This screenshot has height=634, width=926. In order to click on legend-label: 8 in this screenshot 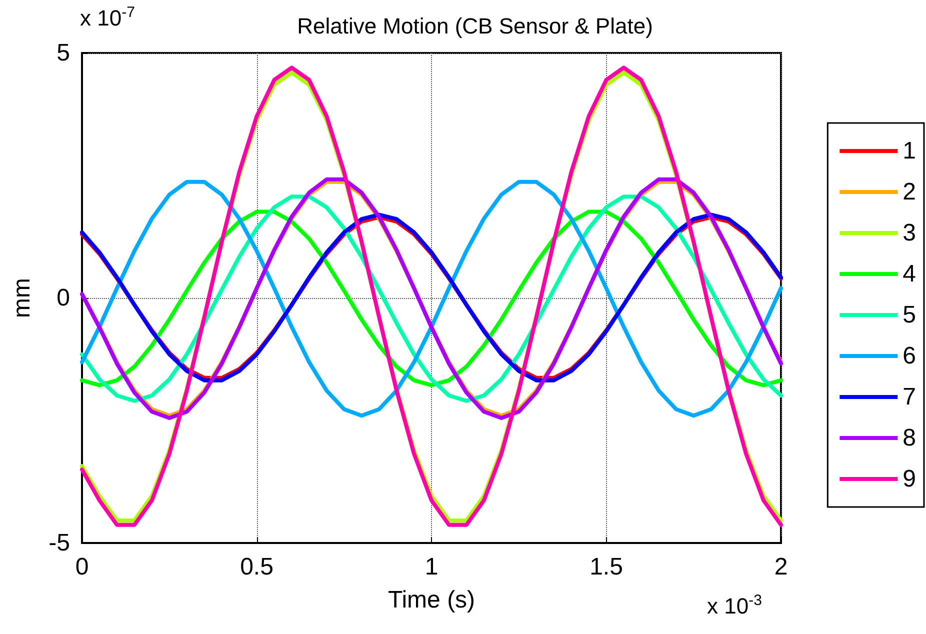, I will do `click(909, 438)`.